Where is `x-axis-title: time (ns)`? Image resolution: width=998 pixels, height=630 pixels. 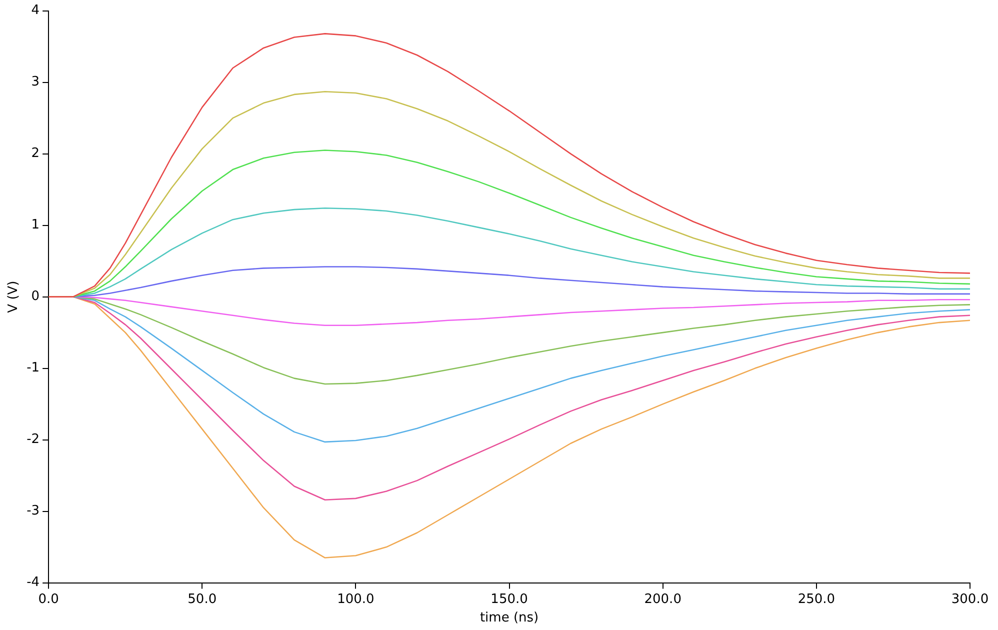 x-axis-title: time (ns) is located at coordinates (509, 618).